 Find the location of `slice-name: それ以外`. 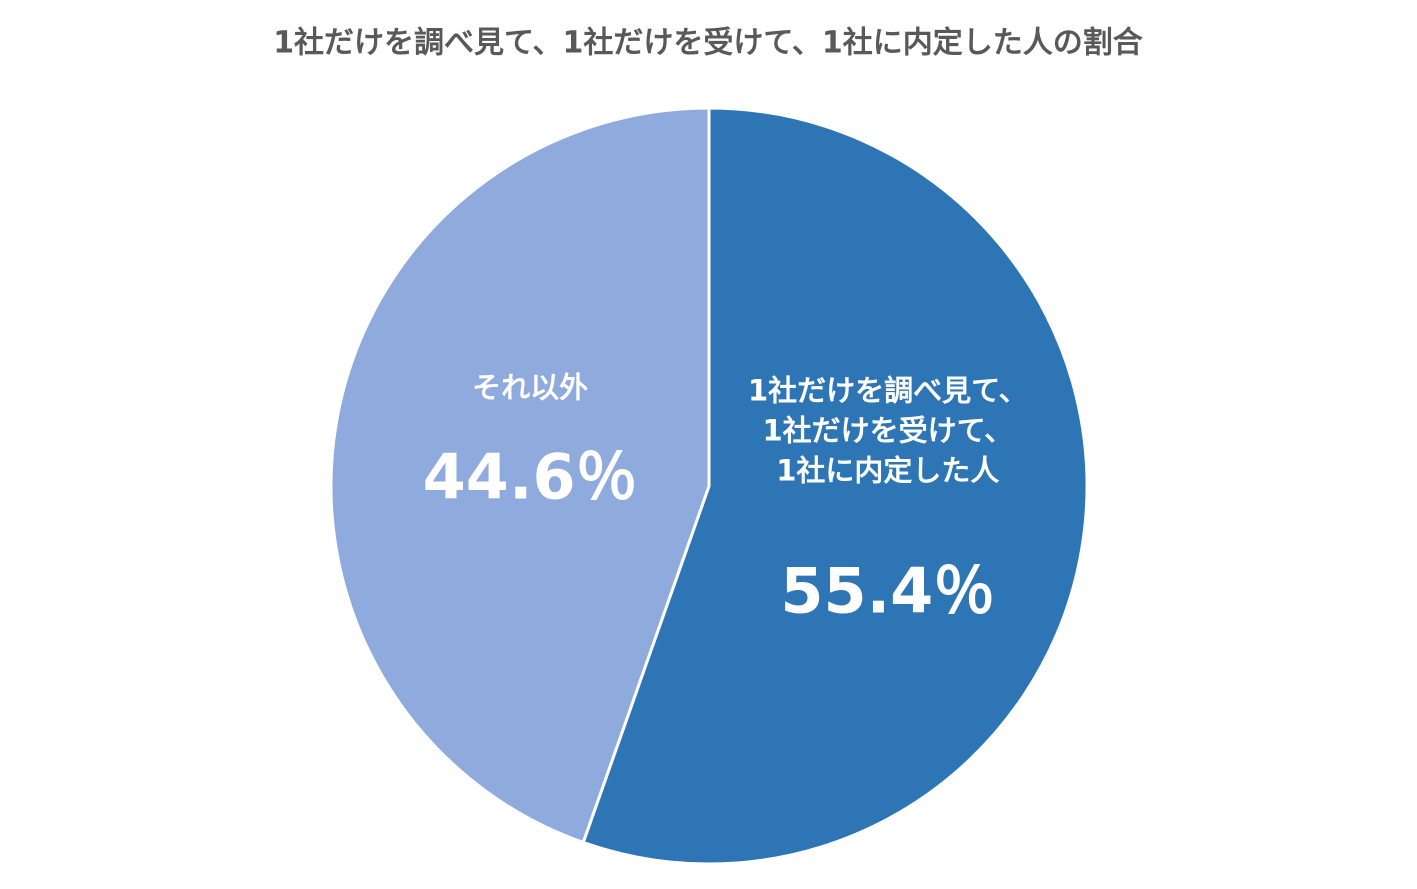

slice-name: それ以外 is located at coordinates (530, 387).